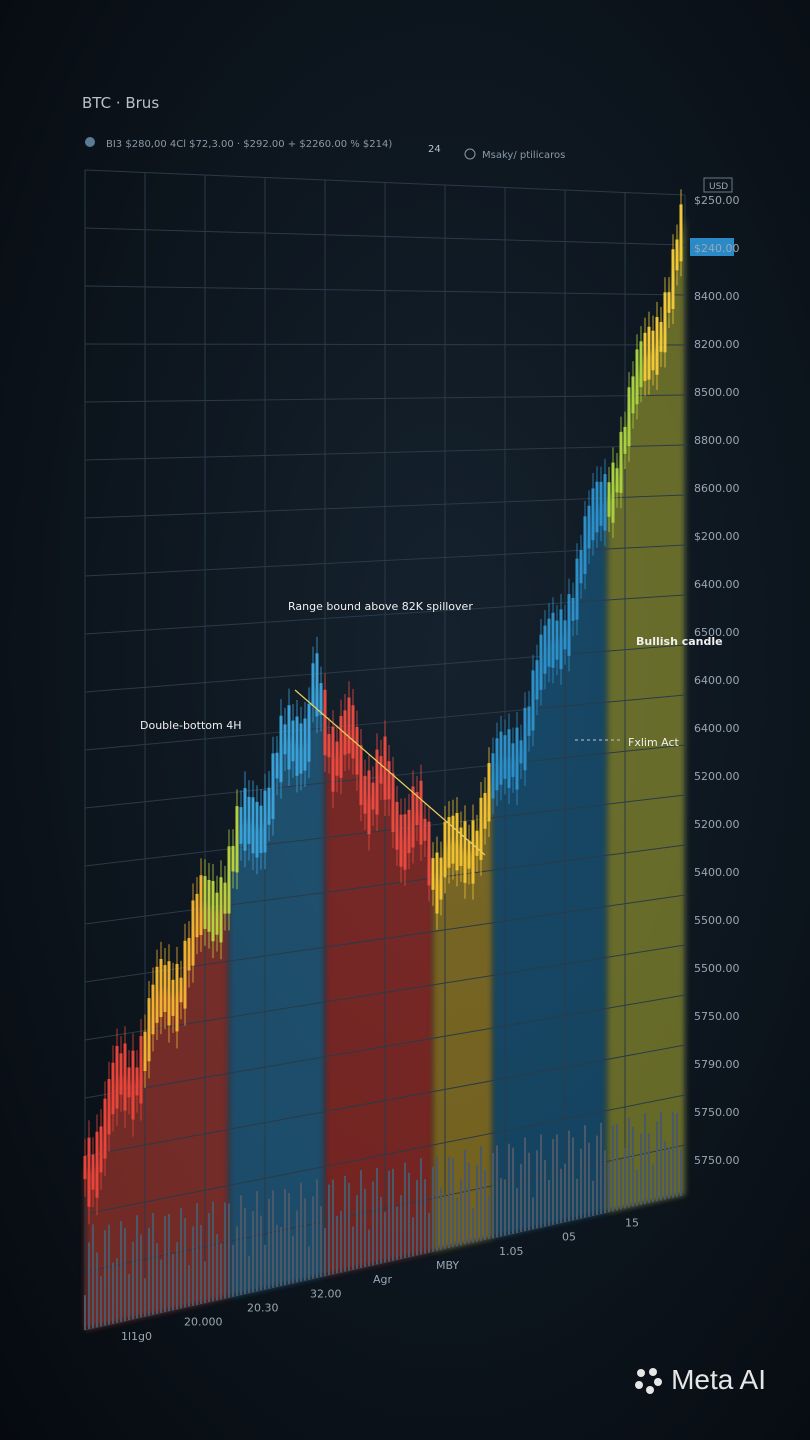 The image size is (810, 1440). I want to click on y-tick-label: $240.00, so click(717, 248).